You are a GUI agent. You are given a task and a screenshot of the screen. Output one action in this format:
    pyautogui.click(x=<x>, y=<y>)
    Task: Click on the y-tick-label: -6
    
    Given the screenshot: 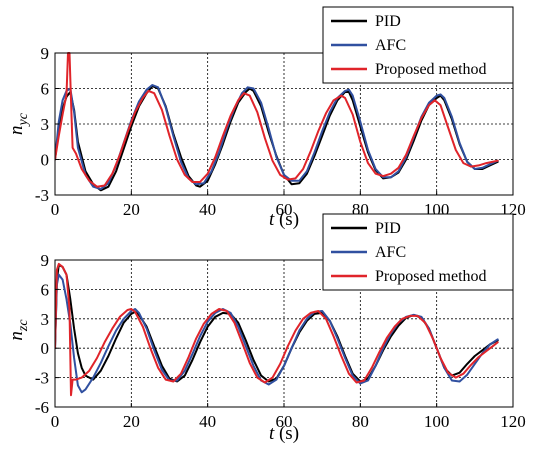 What is the action you would take?
    pyautogui.click(x=42, y=407)
    